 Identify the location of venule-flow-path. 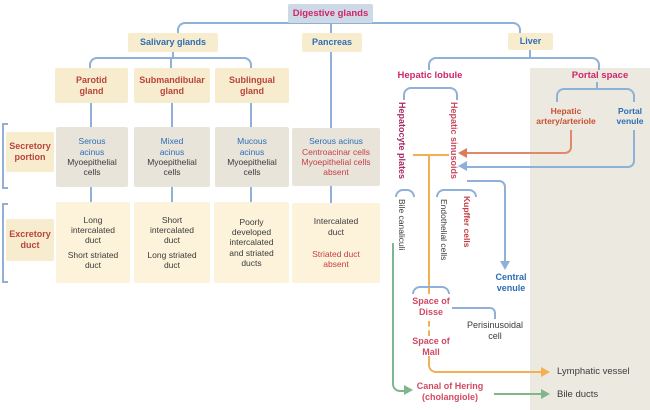
(549, 149).